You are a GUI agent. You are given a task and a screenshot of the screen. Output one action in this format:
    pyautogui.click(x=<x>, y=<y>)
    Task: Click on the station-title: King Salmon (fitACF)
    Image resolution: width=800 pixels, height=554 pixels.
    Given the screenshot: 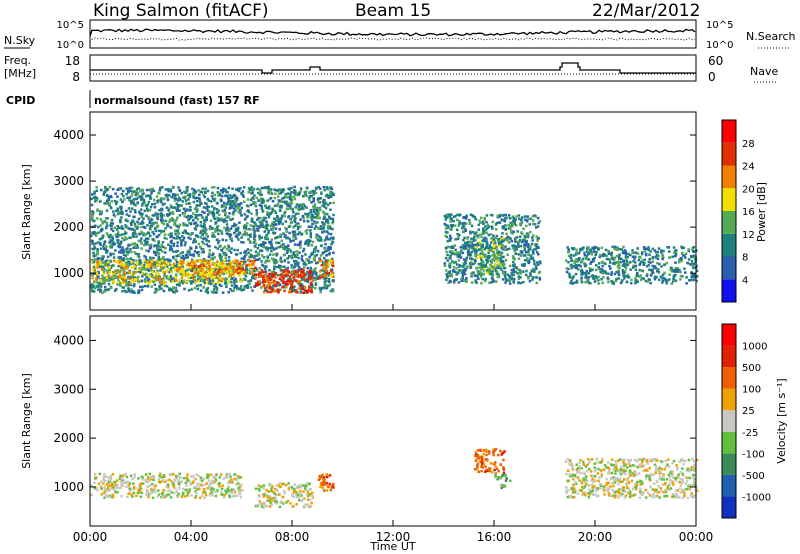 What is the action you would take?
    pyautogui.click(x=181, y=11)
    